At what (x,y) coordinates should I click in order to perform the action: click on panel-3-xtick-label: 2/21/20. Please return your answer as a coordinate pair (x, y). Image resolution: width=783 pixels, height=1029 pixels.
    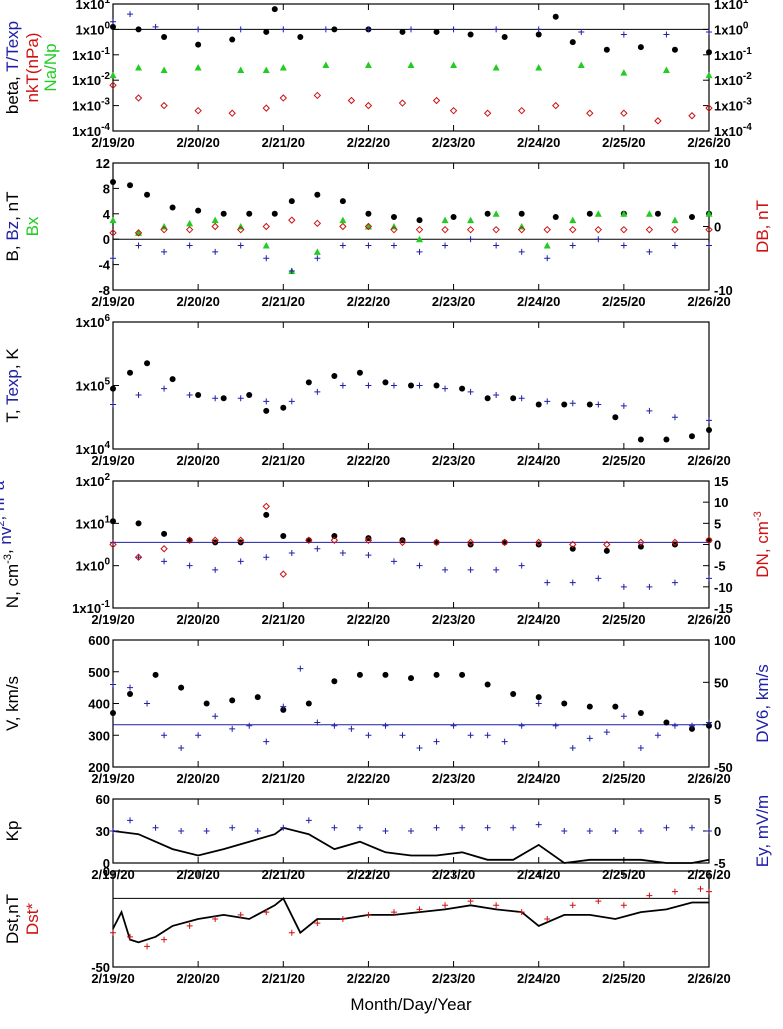
    Looking at the image, I should click on (283, 619).